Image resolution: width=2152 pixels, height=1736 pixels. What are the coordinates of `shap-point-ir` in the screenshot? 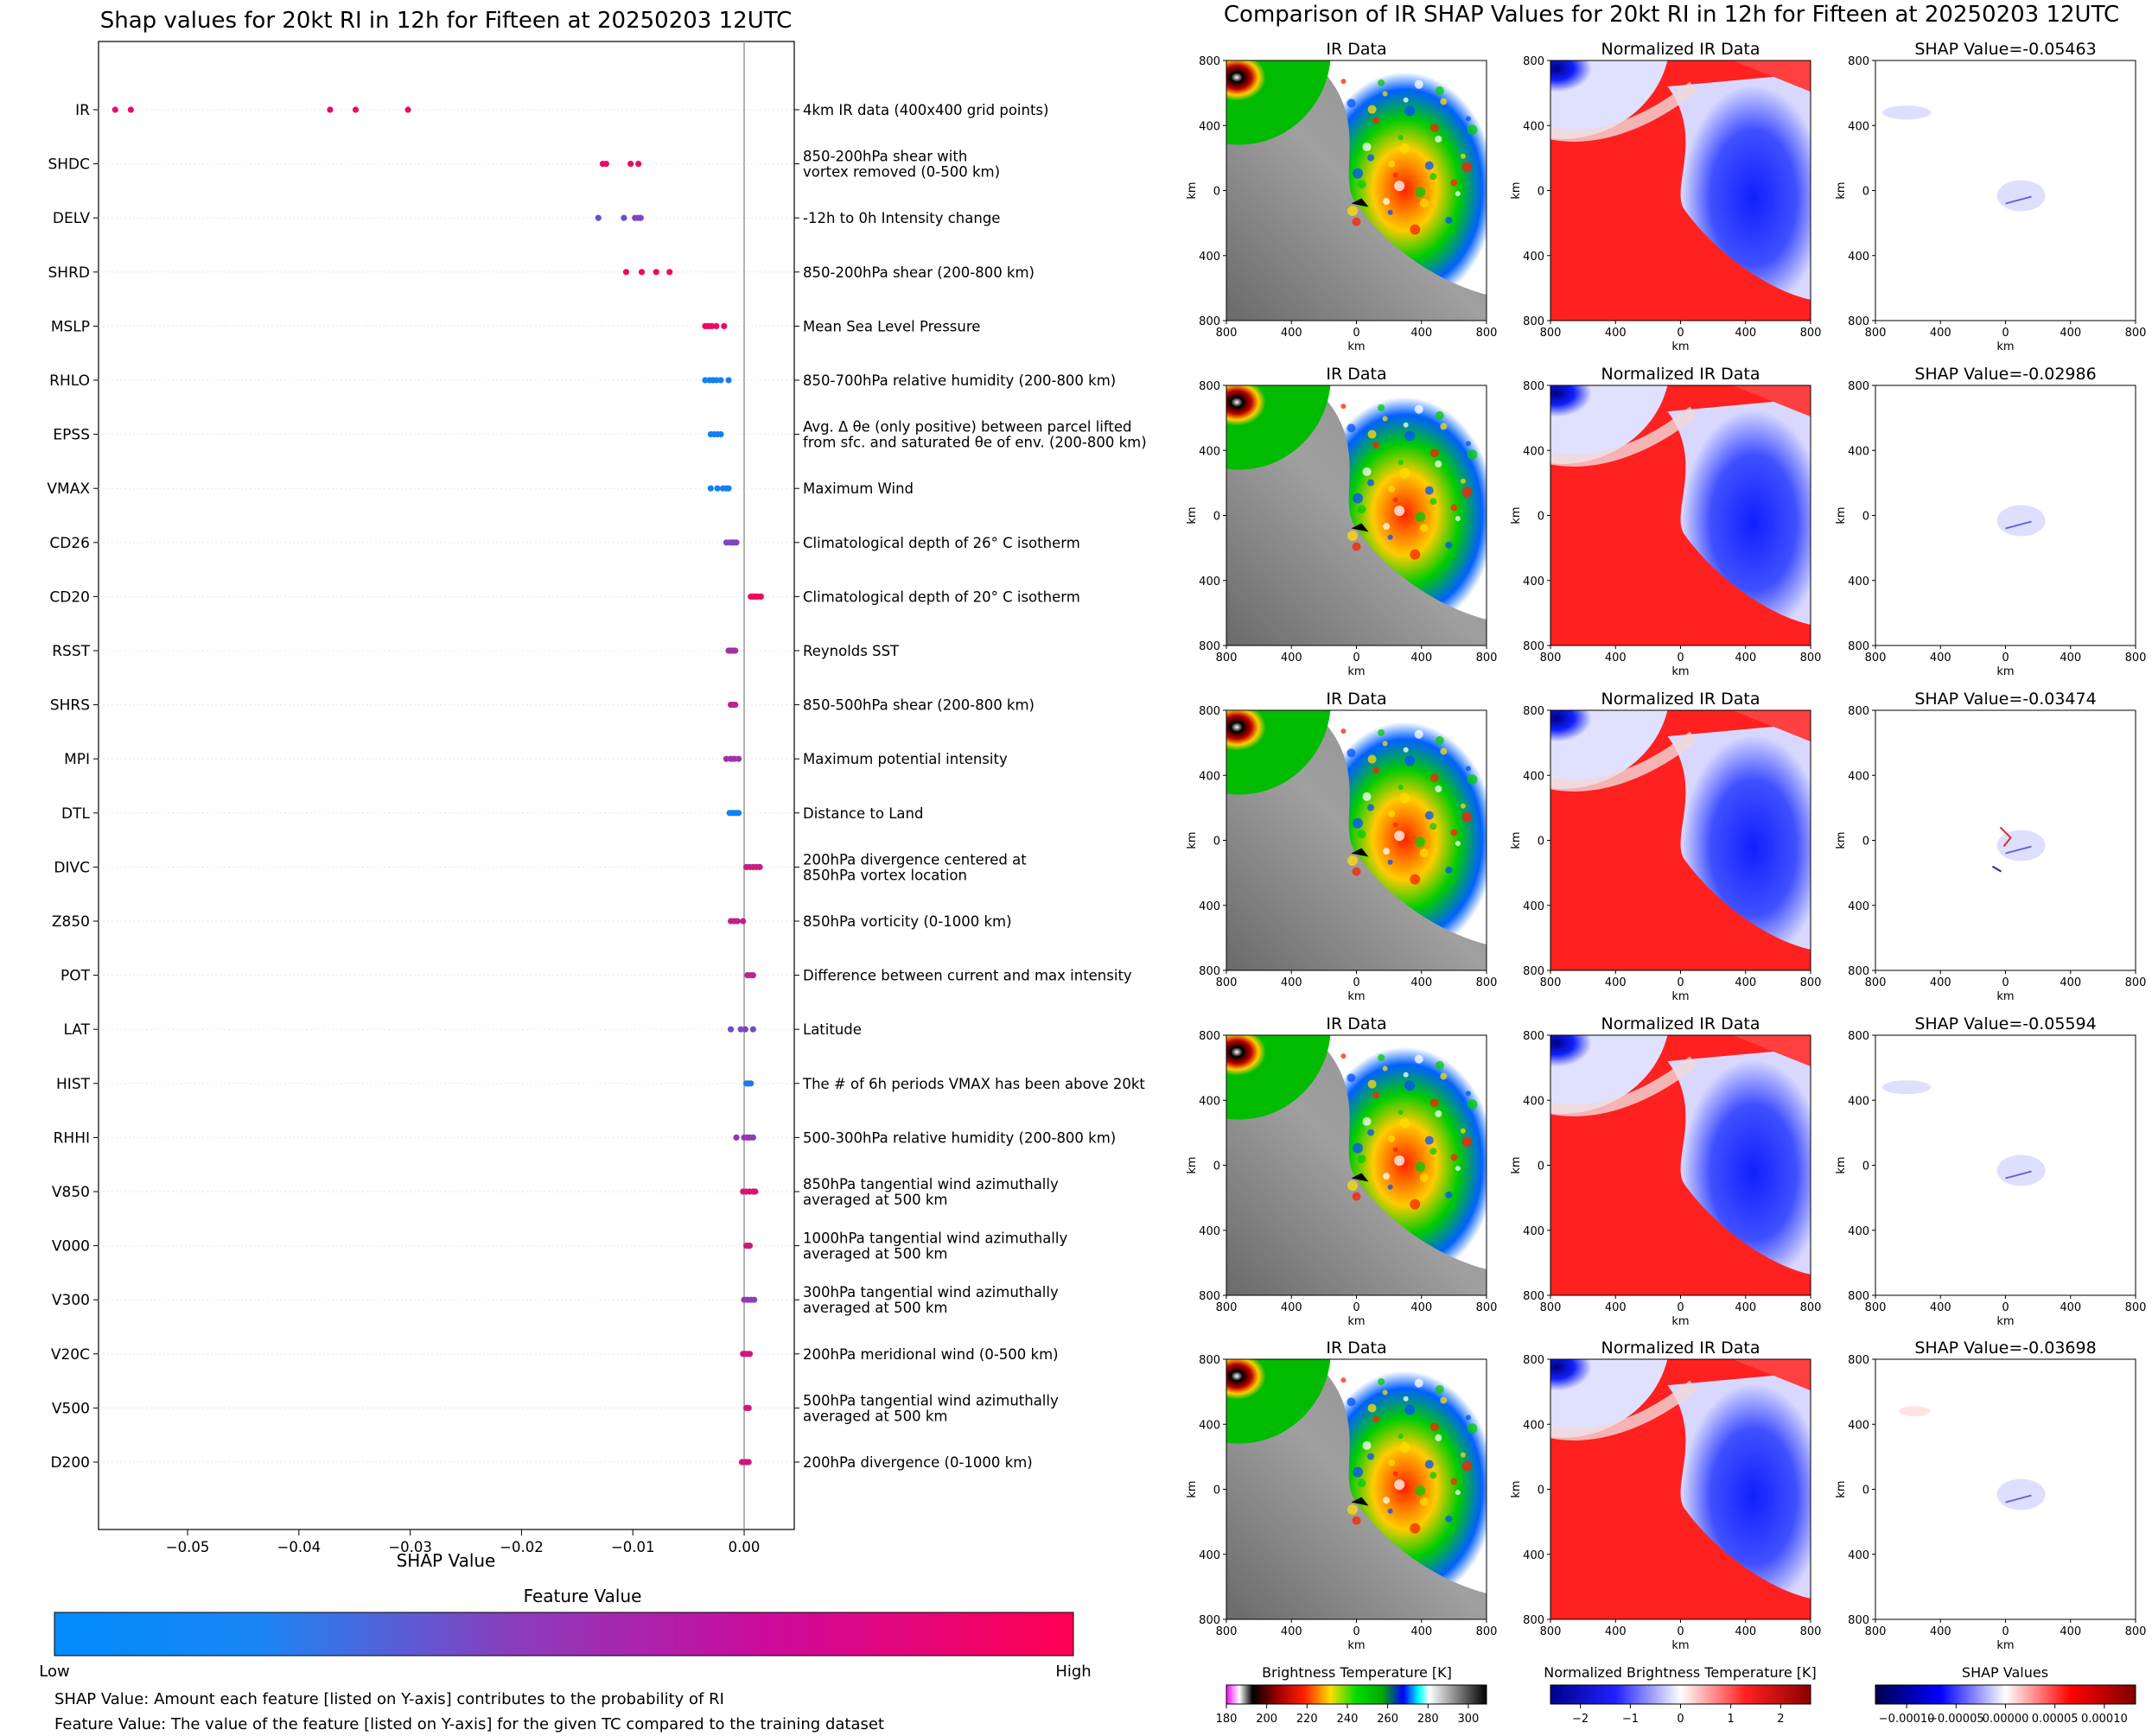 It's located at (330, 109).